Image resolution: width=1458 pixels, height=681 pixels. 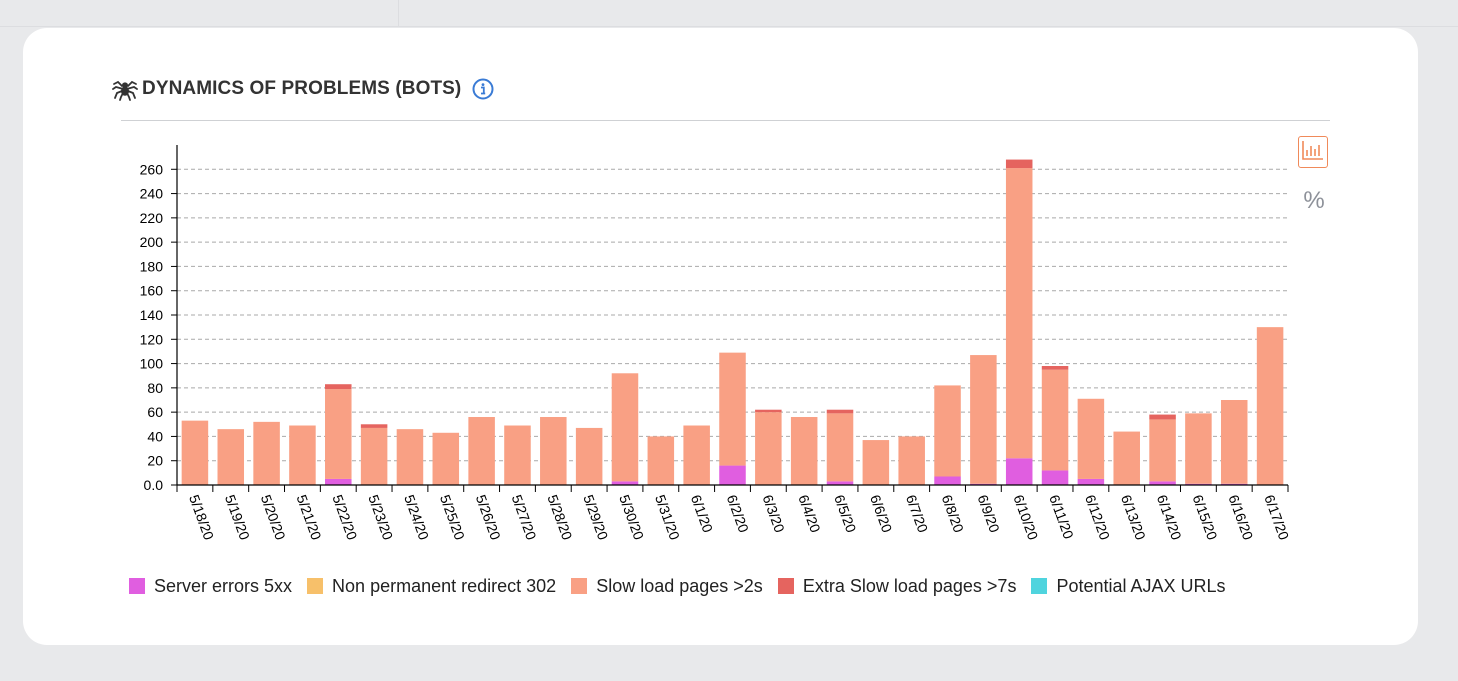 I want to click on legend-label: Extra Slow load pages >7s, so click(x=909, y=585).